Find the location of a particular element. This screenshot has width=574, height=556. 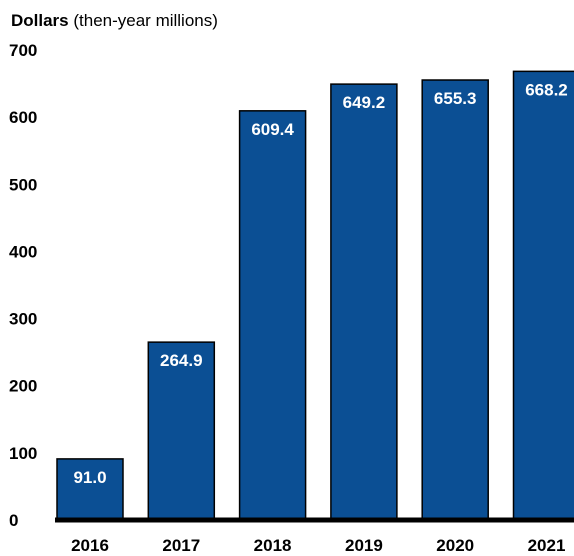

data-label-2018: 609.4 is located at coordinates (272, 129).